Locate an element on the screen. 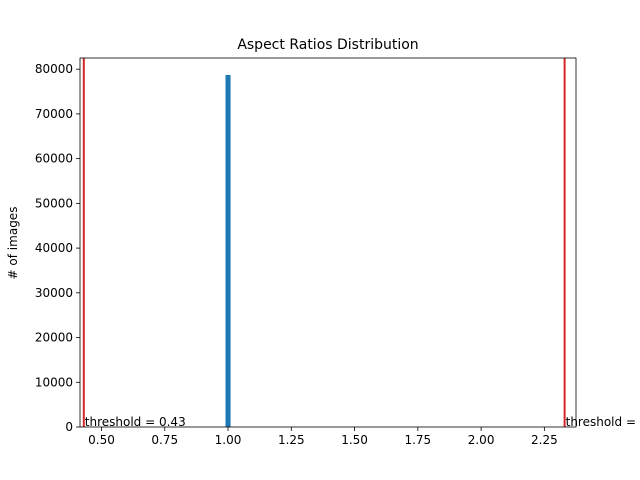  threshold-label: threshold = 0.43 is located at coordinates (135, 422).